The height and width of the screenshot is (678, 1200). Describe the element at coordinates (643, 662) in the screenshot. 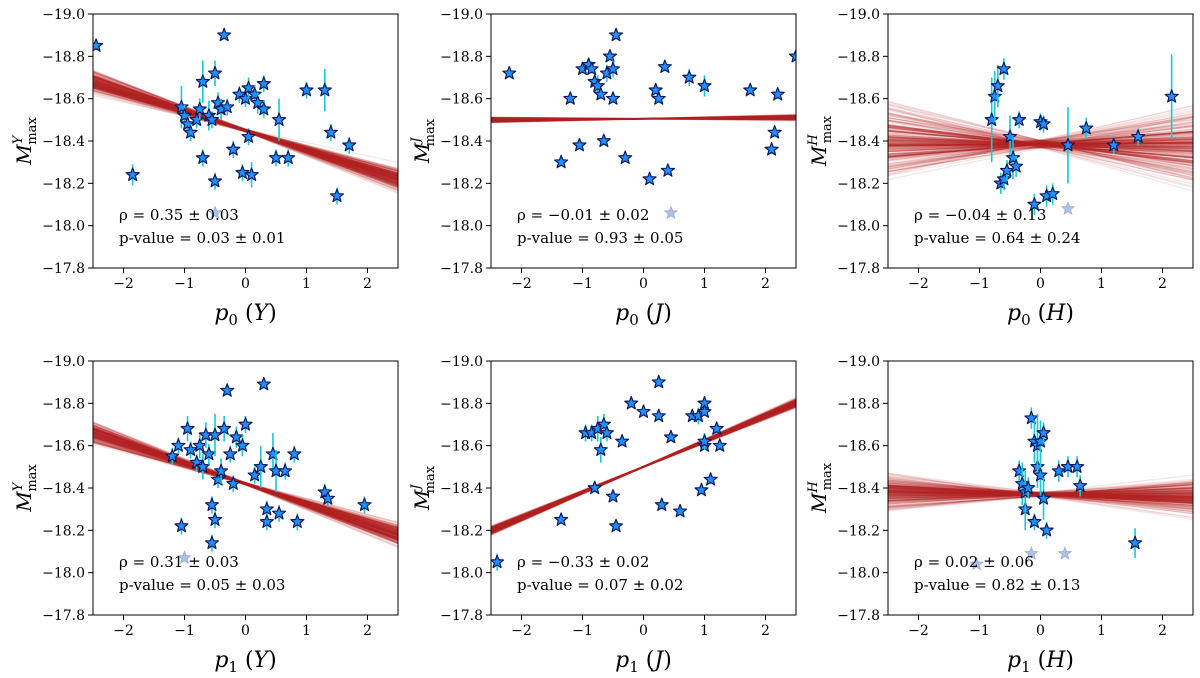

I see `x-axis-label: p1 (J)` at that location.